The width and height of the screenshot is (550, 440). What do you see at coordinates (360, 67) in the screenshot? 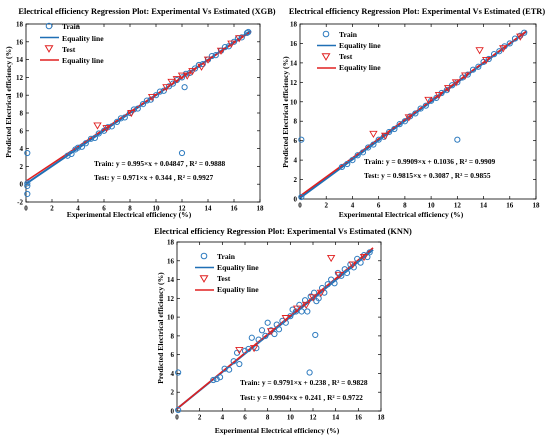
I see `legend-label-test-line: Equality line` at bounding box center [360, 67].